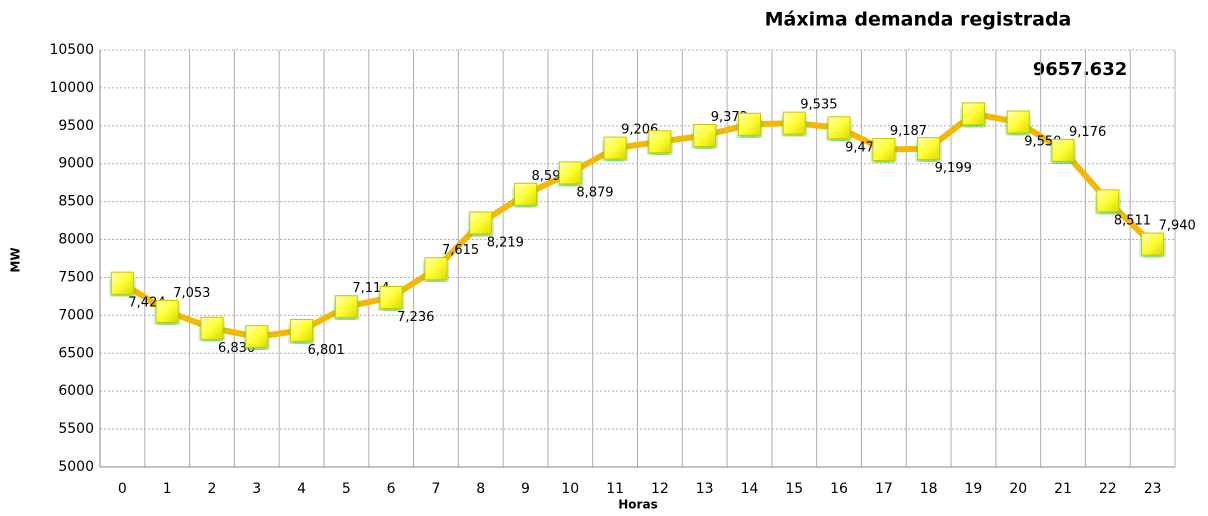 The image size is (1208, 516). What do you see at coordinates (76, 202) in the screenshot?
I see `y-tick-label: 8500` at bounding box center [76, 202].